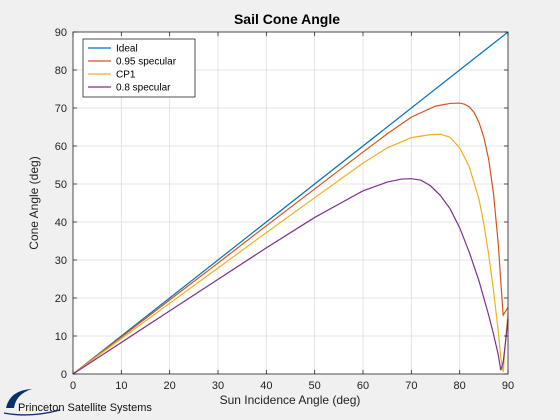 The width and height of the screenshot is (560, 420). What do you see at coordinates (32, 412) in the screenshot?
I see `logo-orbit-icon` at bounding box center [32, 412].